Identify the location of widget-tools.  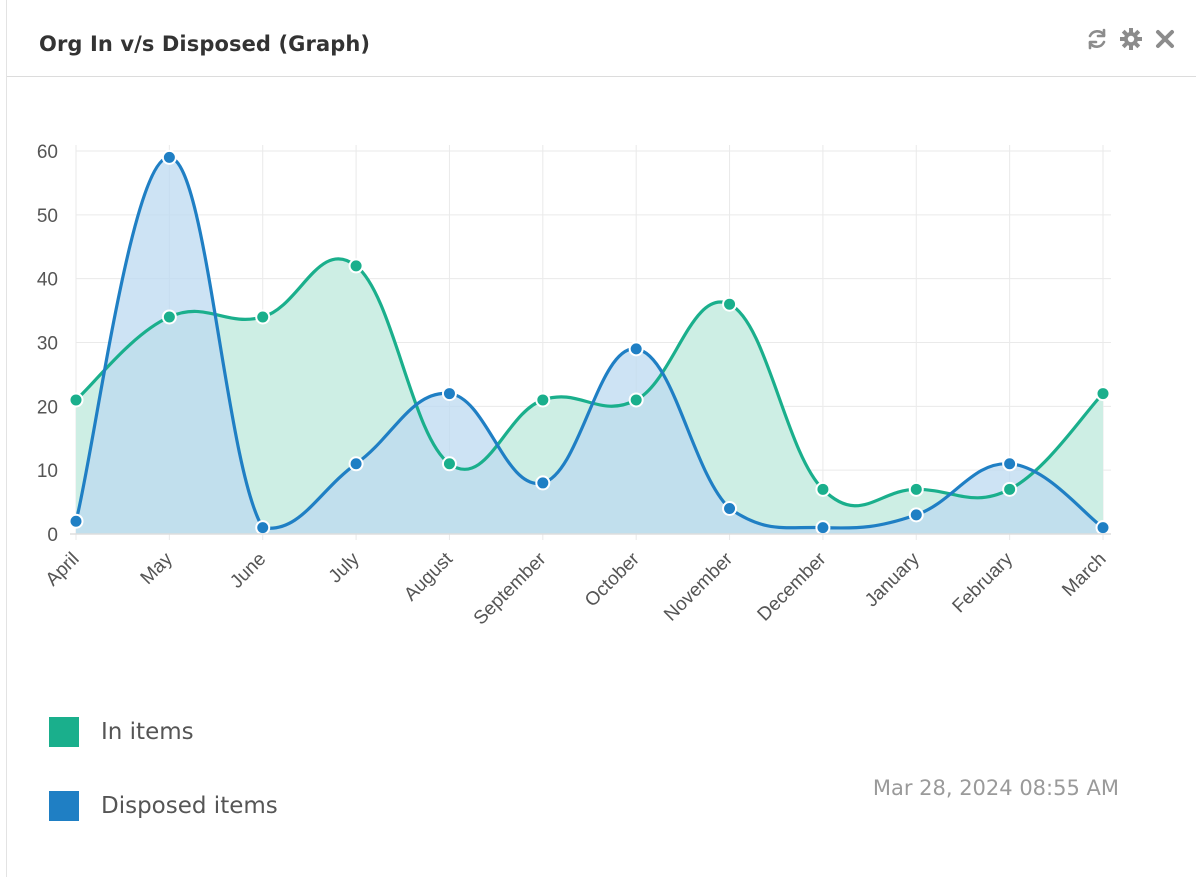
(1131, 39).